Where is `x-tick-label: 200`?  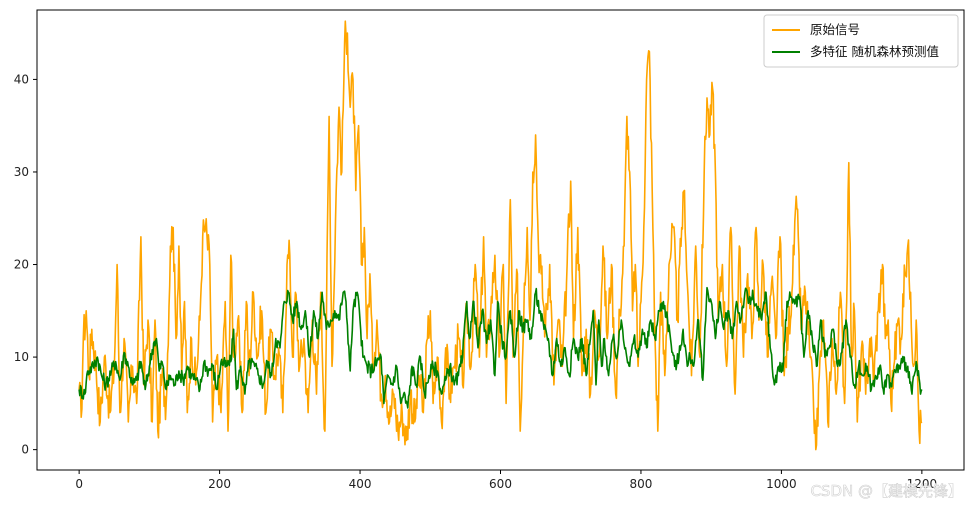
x-tick-label: 200 is located at coordinates (219, 484).